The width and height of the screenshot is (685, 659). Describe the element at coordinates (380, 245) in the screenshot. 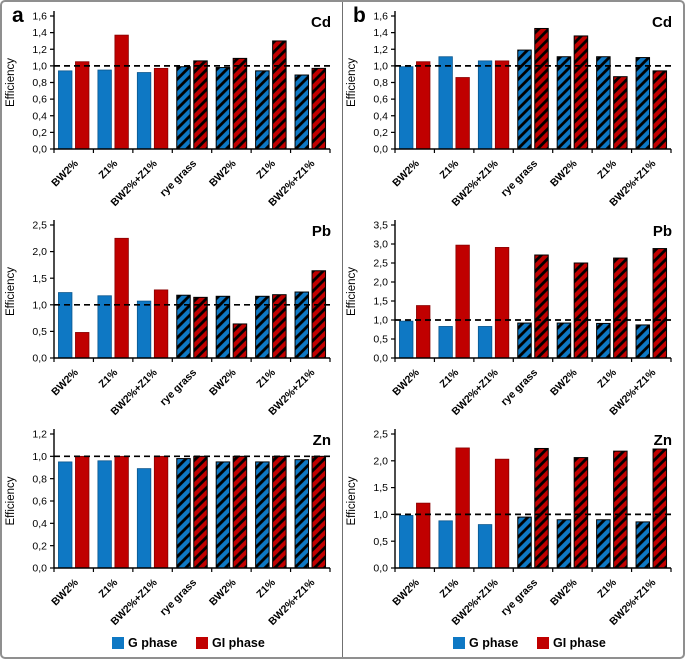

I see `y-tick-label: 3,0` at that location.